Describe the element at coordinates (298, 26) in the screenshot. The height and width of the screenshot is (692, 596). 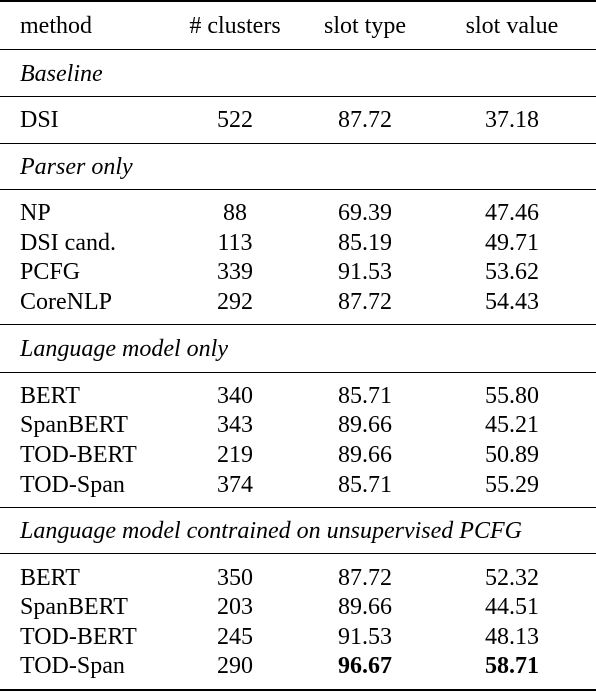
I see `header-row: method # clusters slot type slot value` at that location.